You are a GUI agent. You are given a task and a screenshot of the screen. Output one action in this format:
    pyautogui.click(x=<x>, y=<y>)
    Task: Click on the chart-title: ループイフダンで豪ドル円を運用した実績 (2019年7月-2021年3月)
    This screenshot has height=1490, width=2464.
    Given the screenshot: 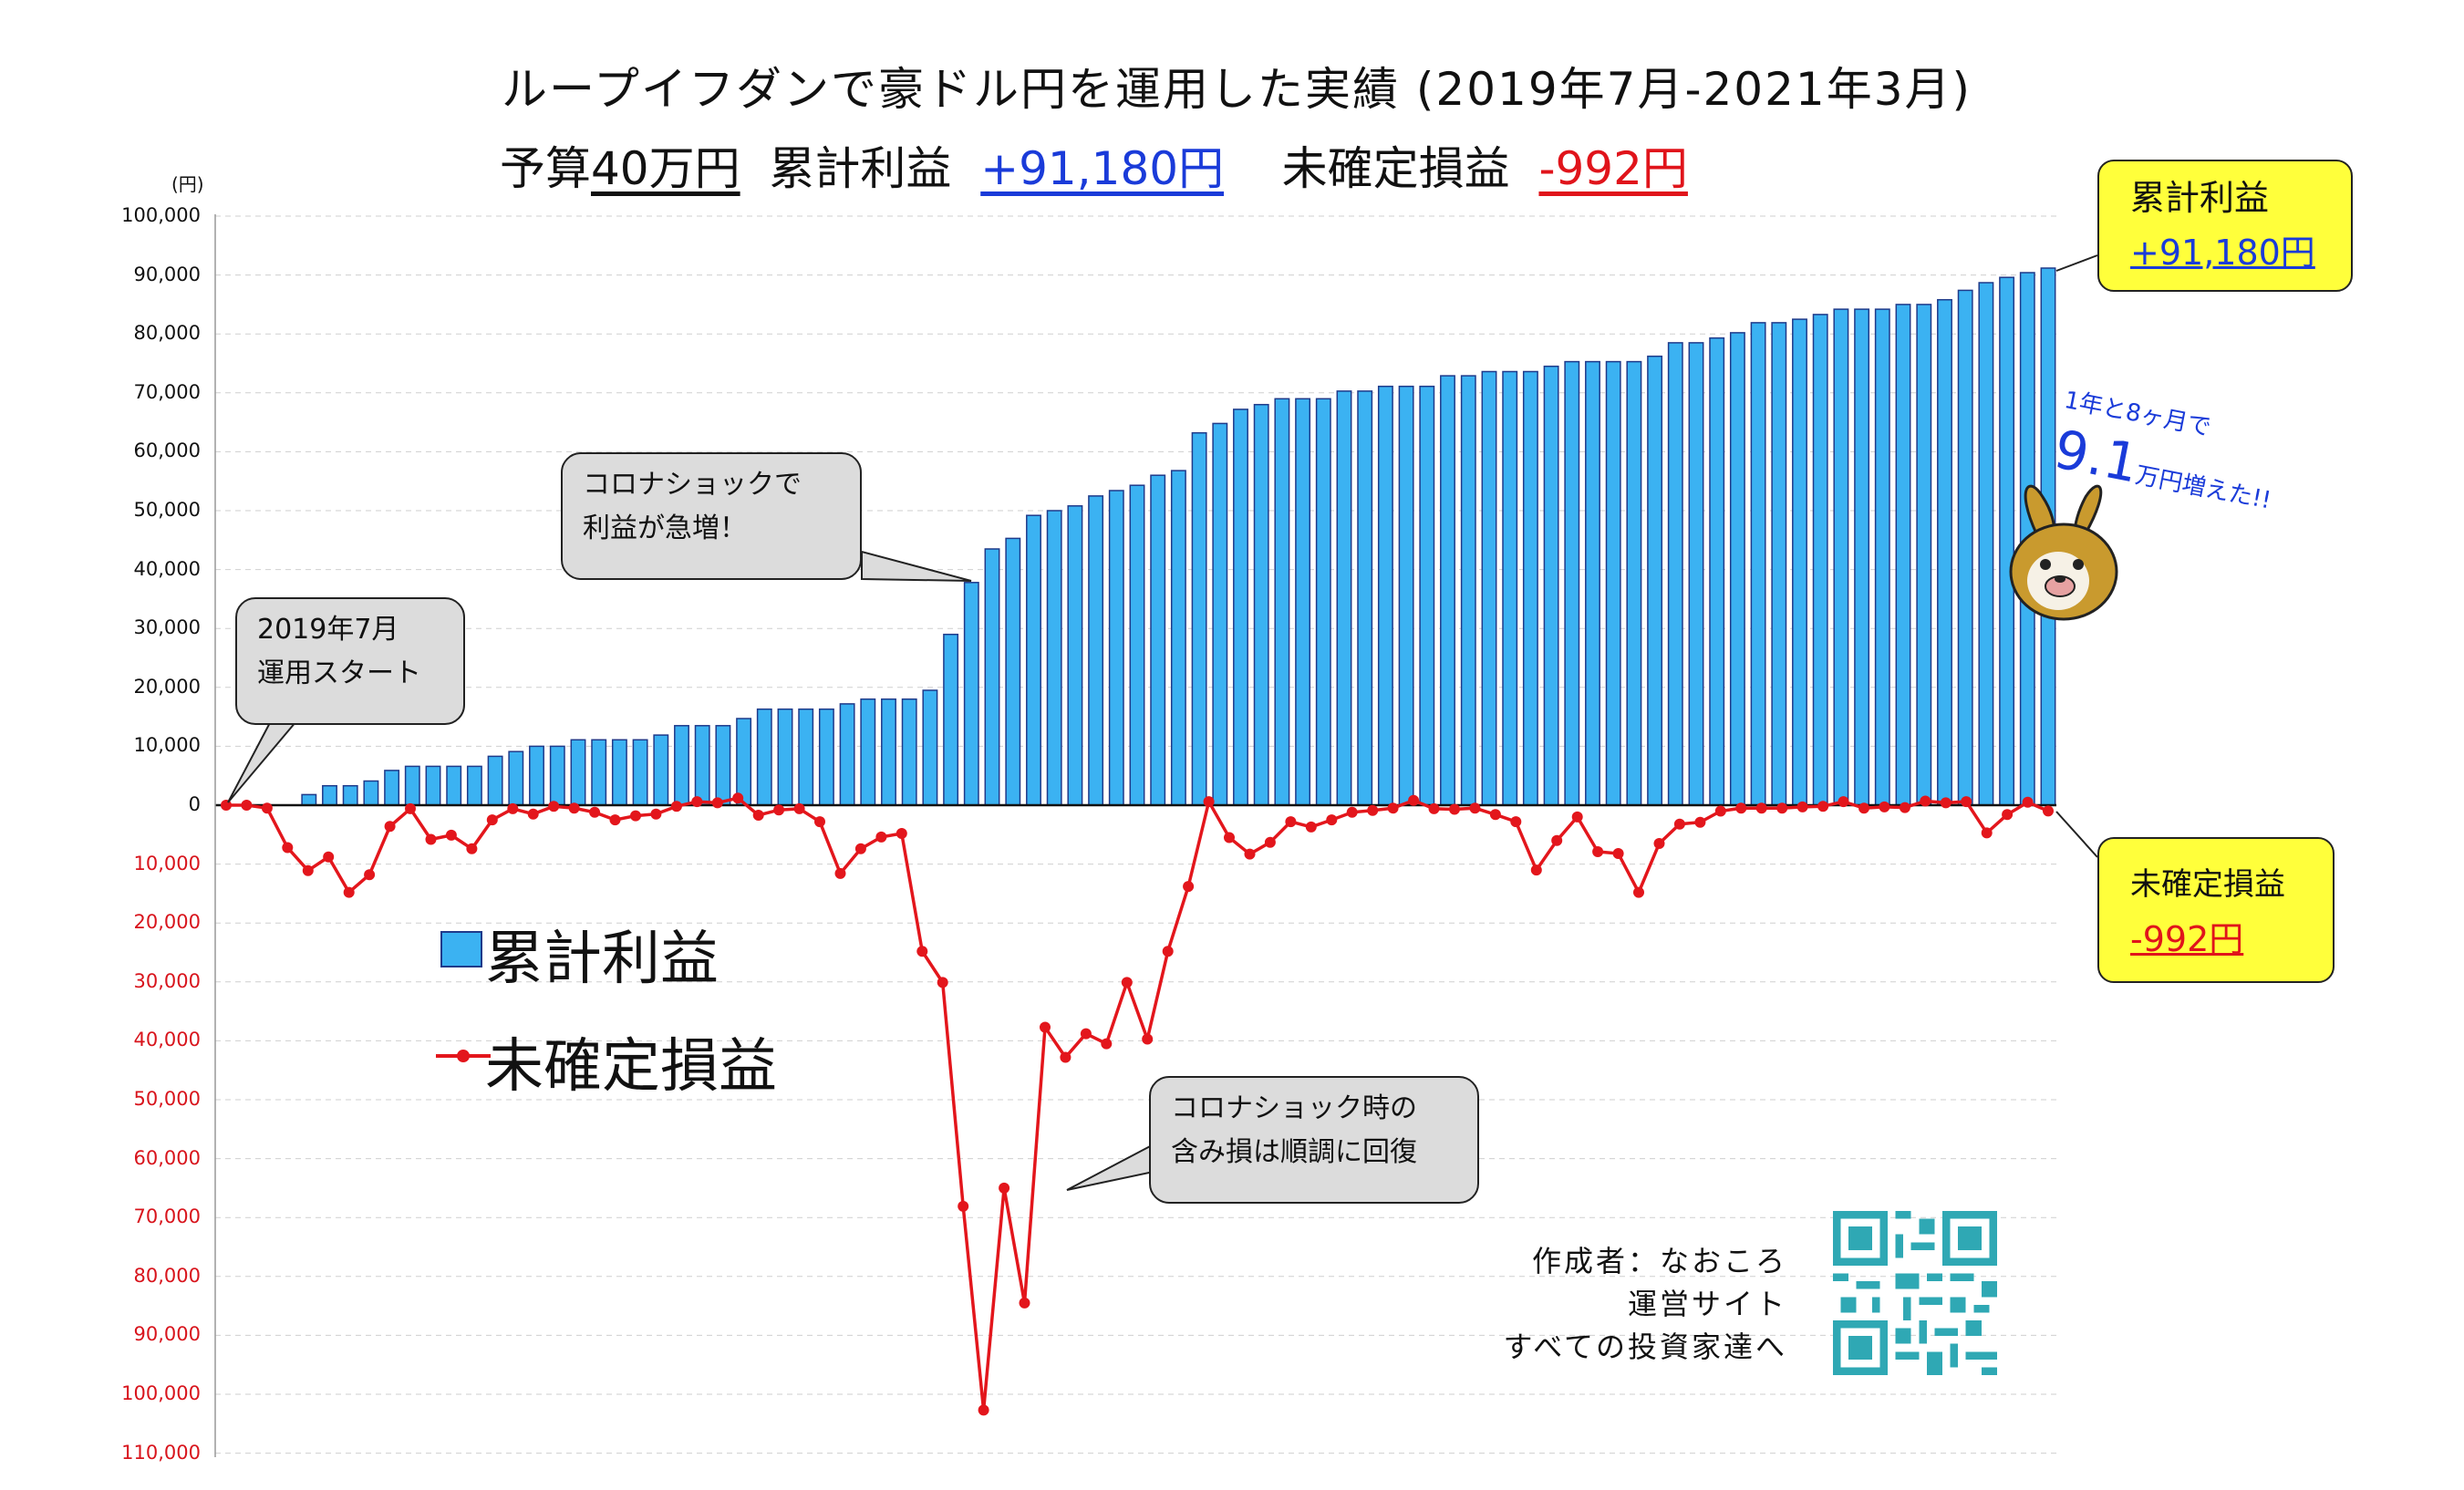 What is the action you would take?
    pyautogui.click(x=1237, y=89)
    